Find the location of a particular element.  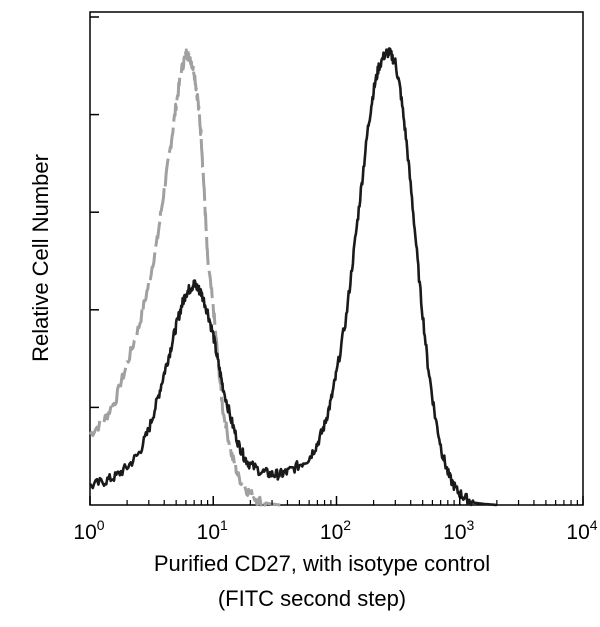

y-axis-label: Relative Cell Number is located at coordinates (40, 258).